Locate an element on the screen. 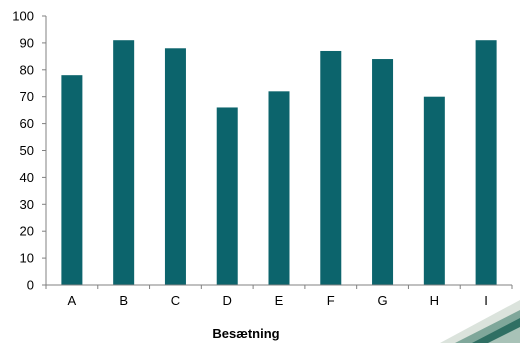 The image size is (520, 343). bar-F is located at coordinates (331, 167).